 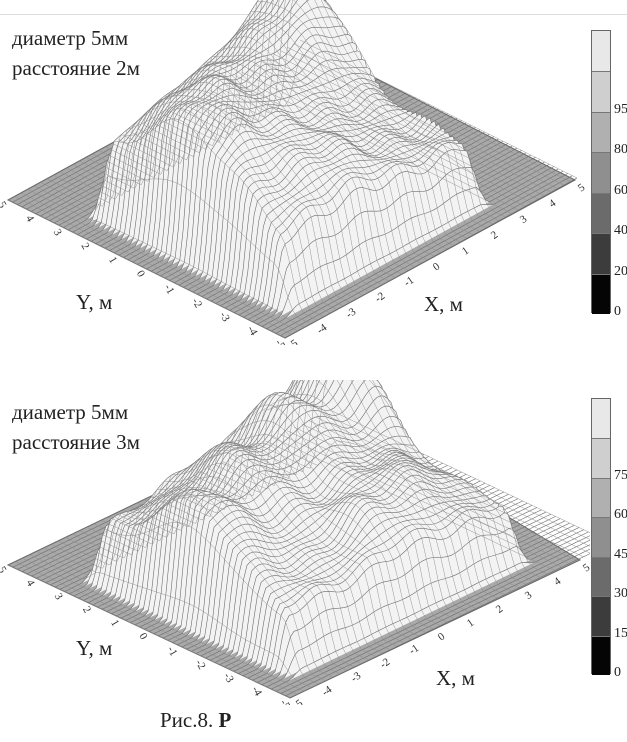 I want to click on caption-bold: Р, so click(x=225, y=720).